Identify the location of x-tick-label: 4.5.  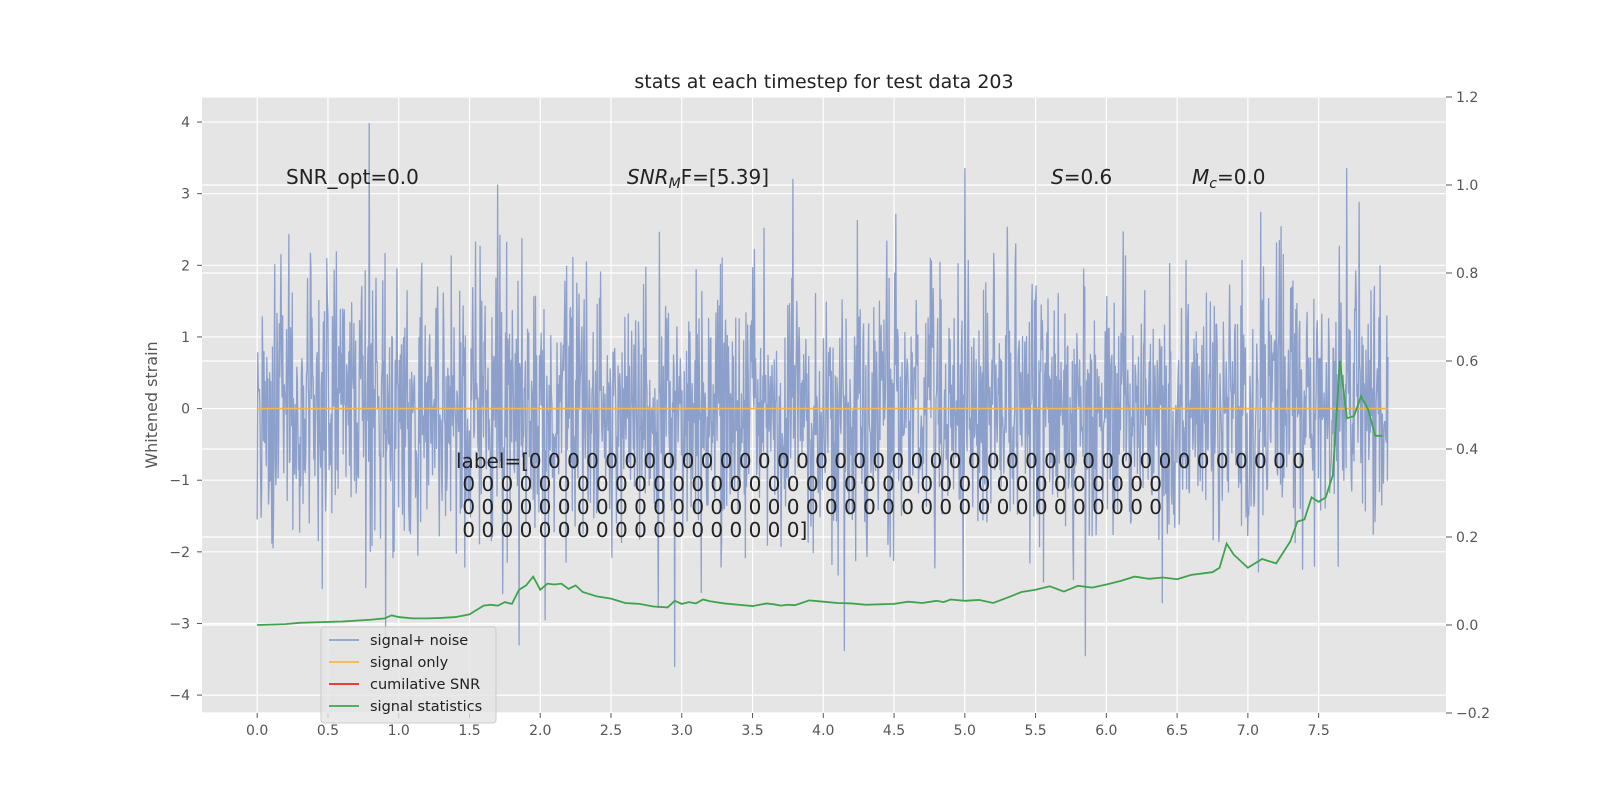
(894, 731).